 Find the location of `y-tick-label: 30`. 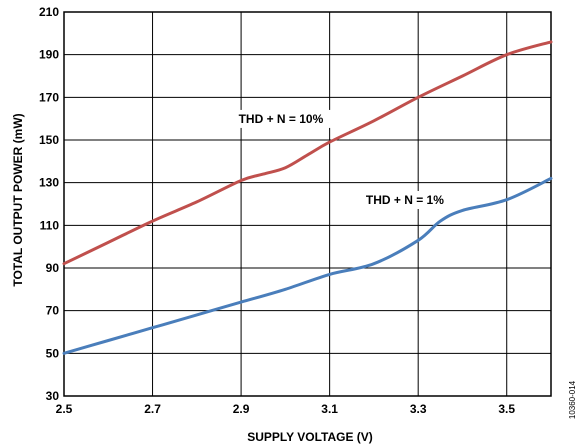

y-tick-label: 30 is located at coordinates (53, 396).